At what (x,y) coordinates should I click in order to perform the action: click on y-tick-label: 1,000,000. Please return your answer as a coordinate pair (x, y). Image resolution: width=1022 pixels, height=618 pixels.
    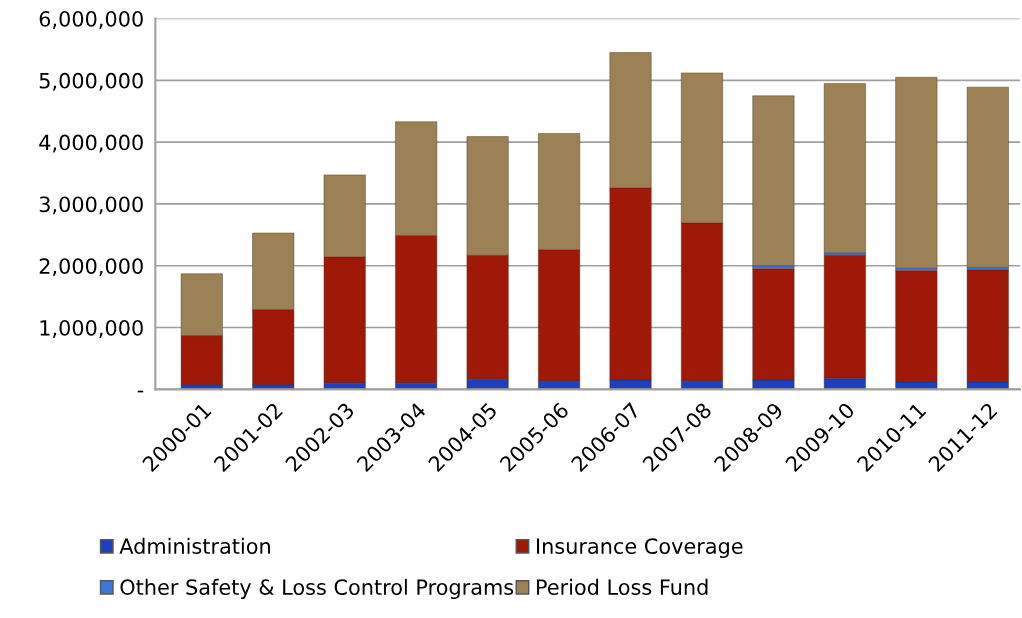
    Looking at the image, I should click on (91, 328).